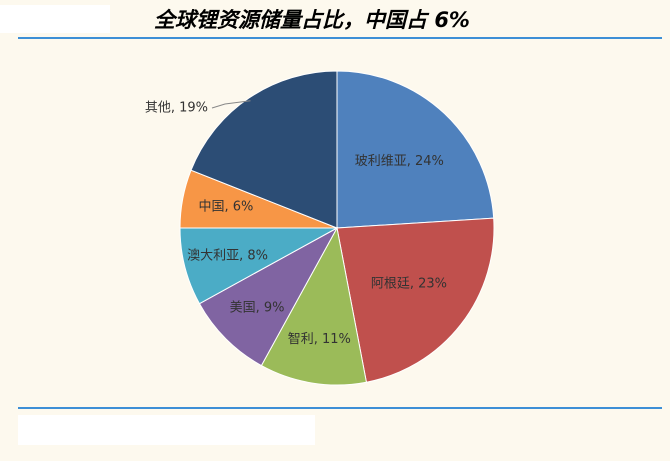  I want to click on data-label: 其他, 19%, so click(176, 108).